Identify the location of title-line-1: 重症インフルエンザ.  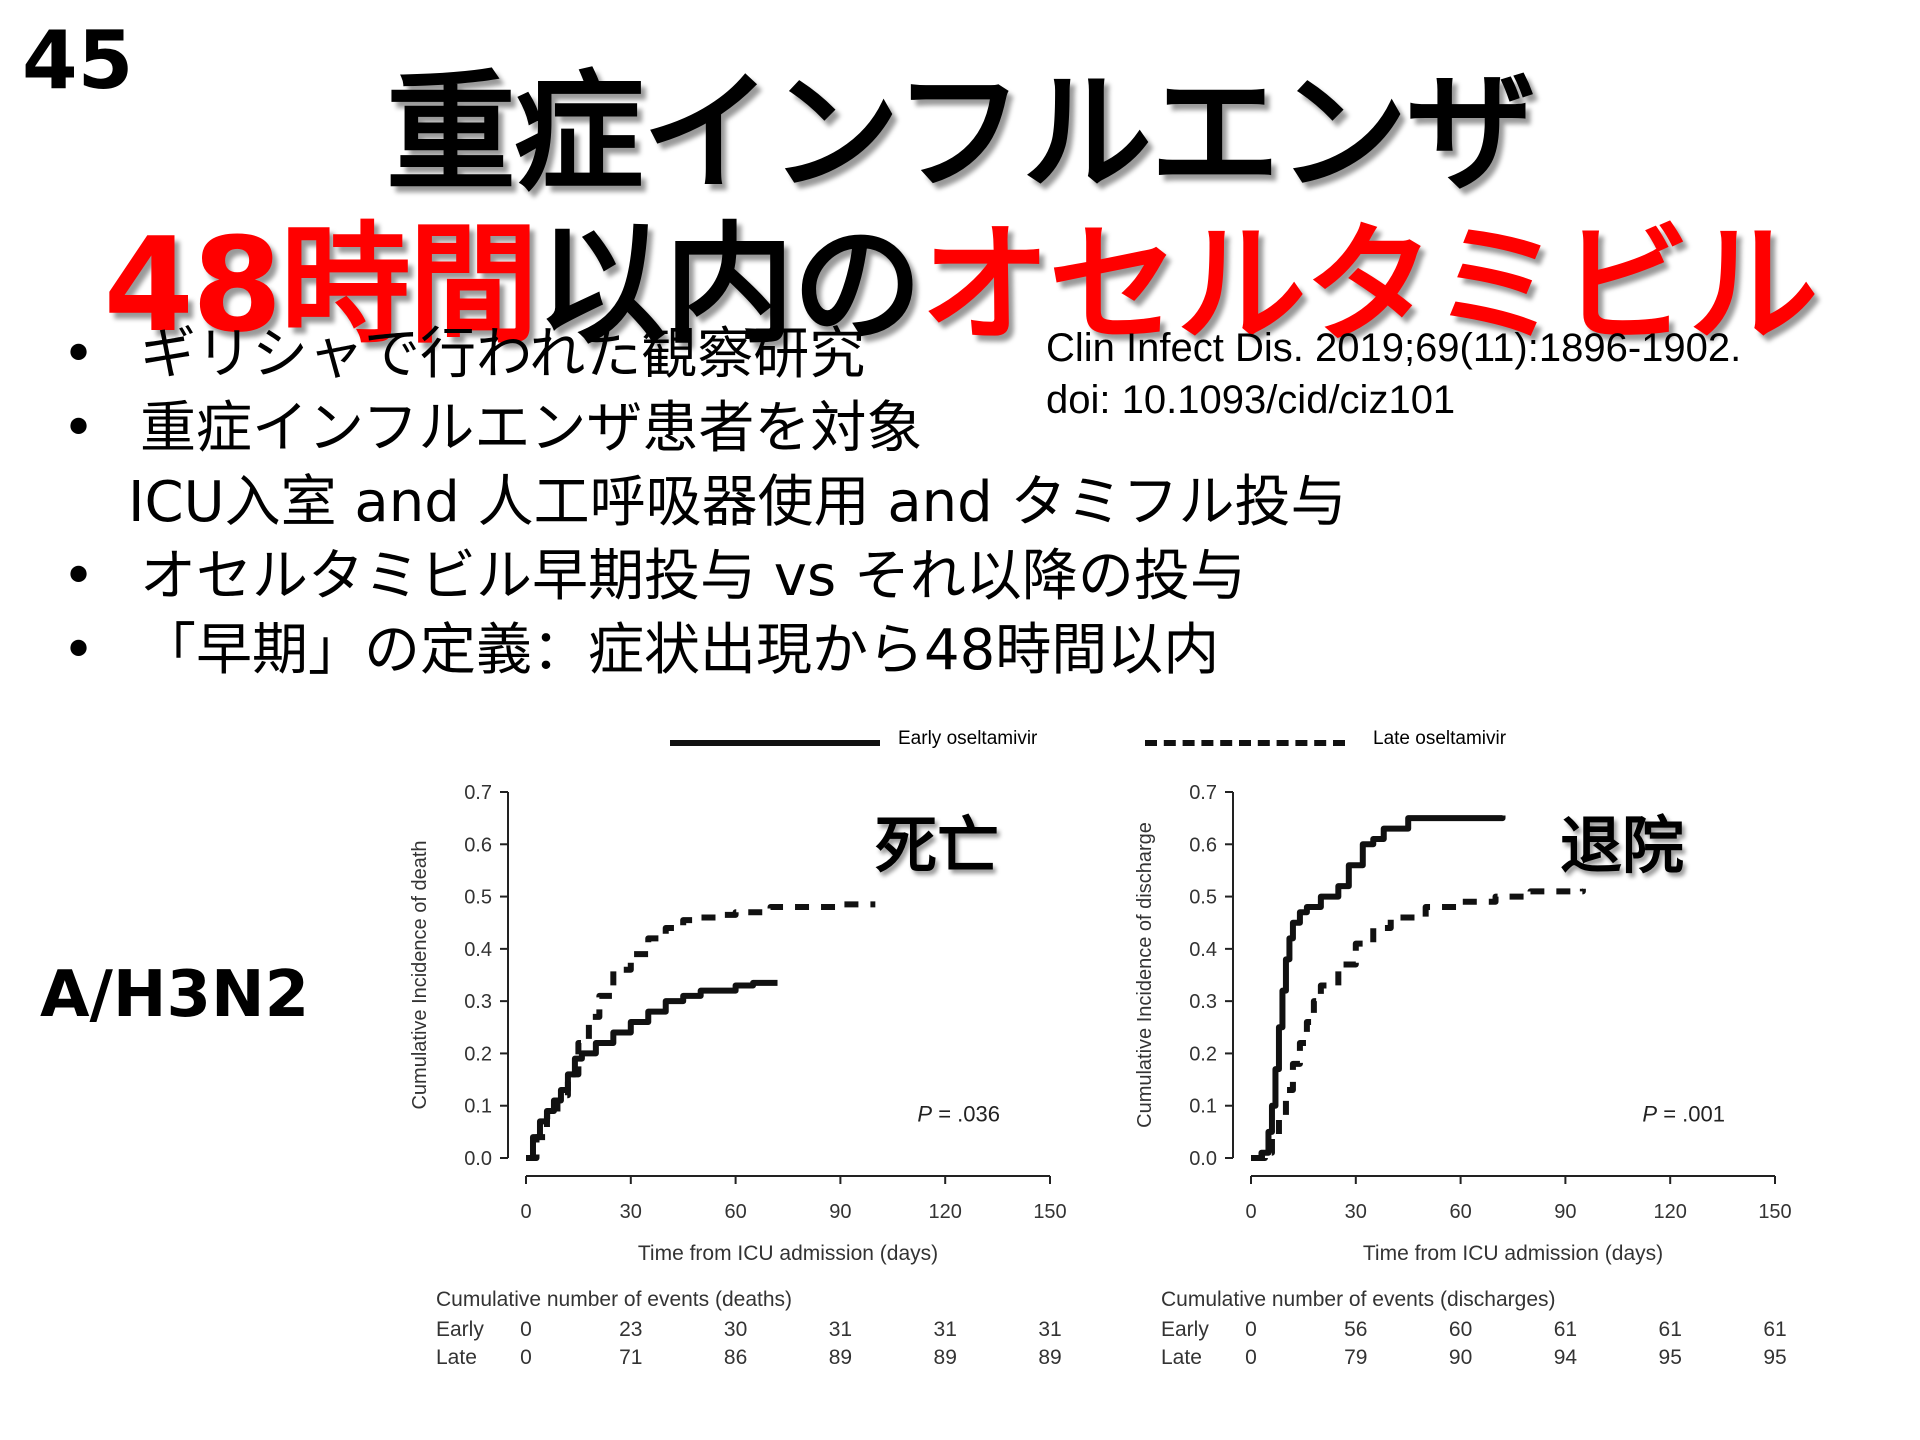
(960, 133).